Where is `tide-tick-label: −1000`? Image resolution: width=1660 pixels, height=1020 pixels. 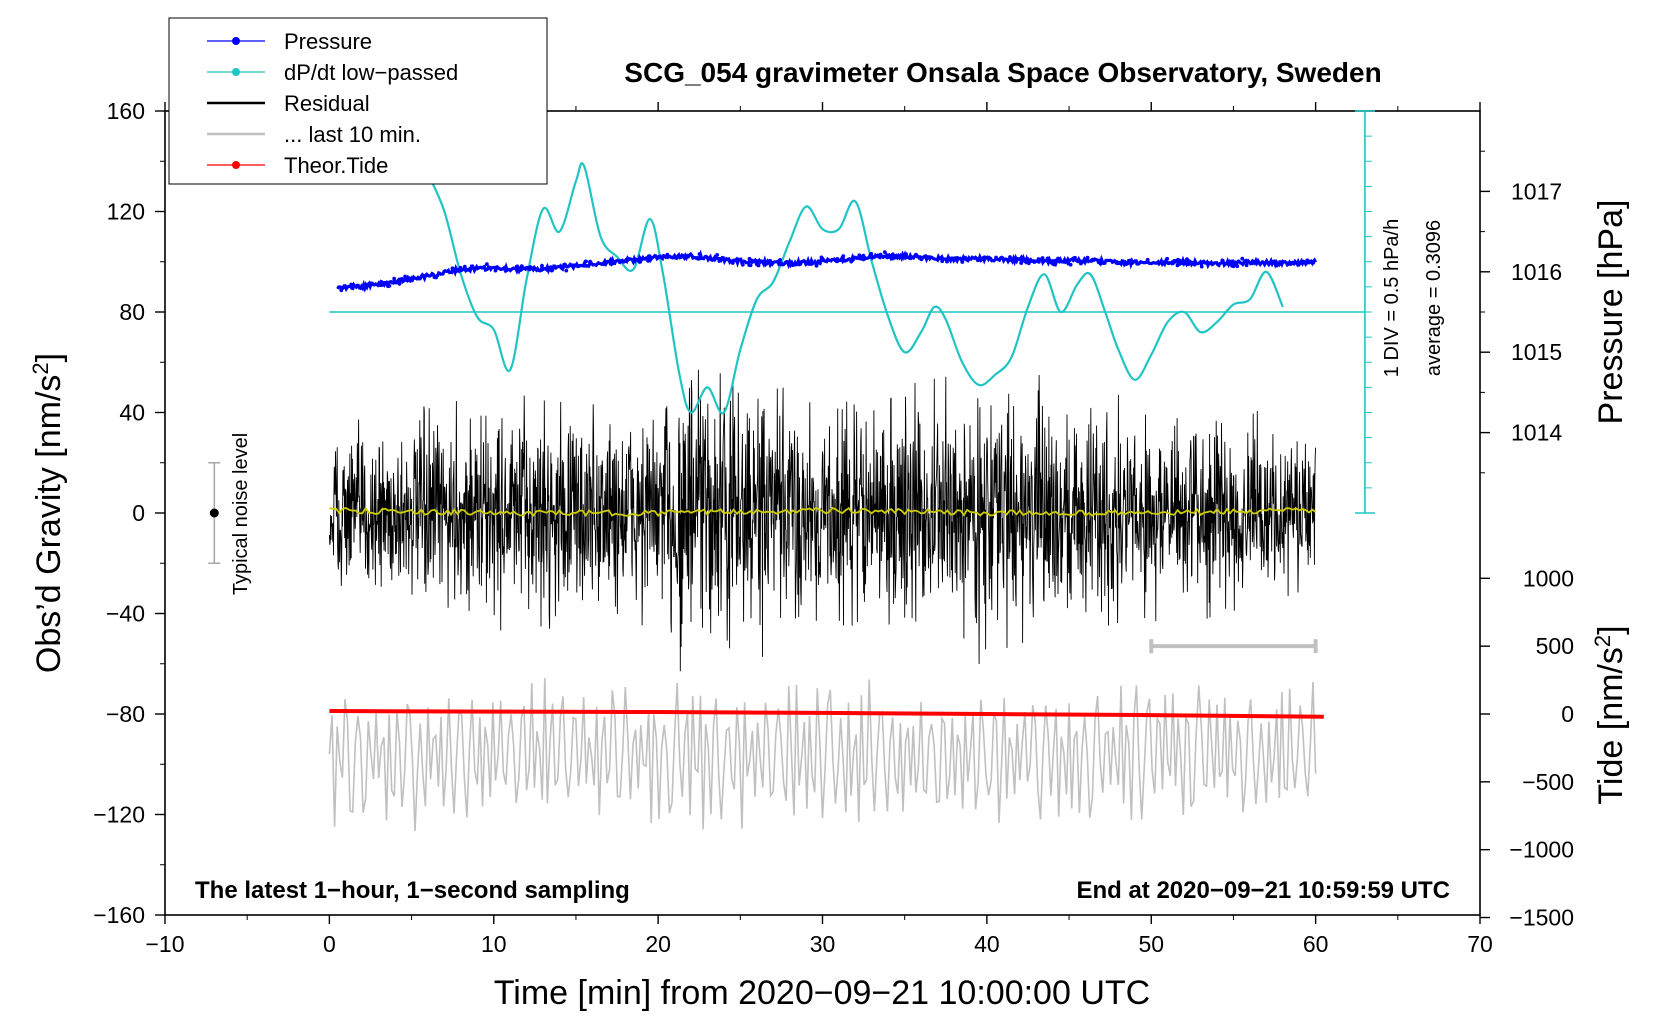
tide-tick-label: −1000 is located at coordinates (1541, 850).